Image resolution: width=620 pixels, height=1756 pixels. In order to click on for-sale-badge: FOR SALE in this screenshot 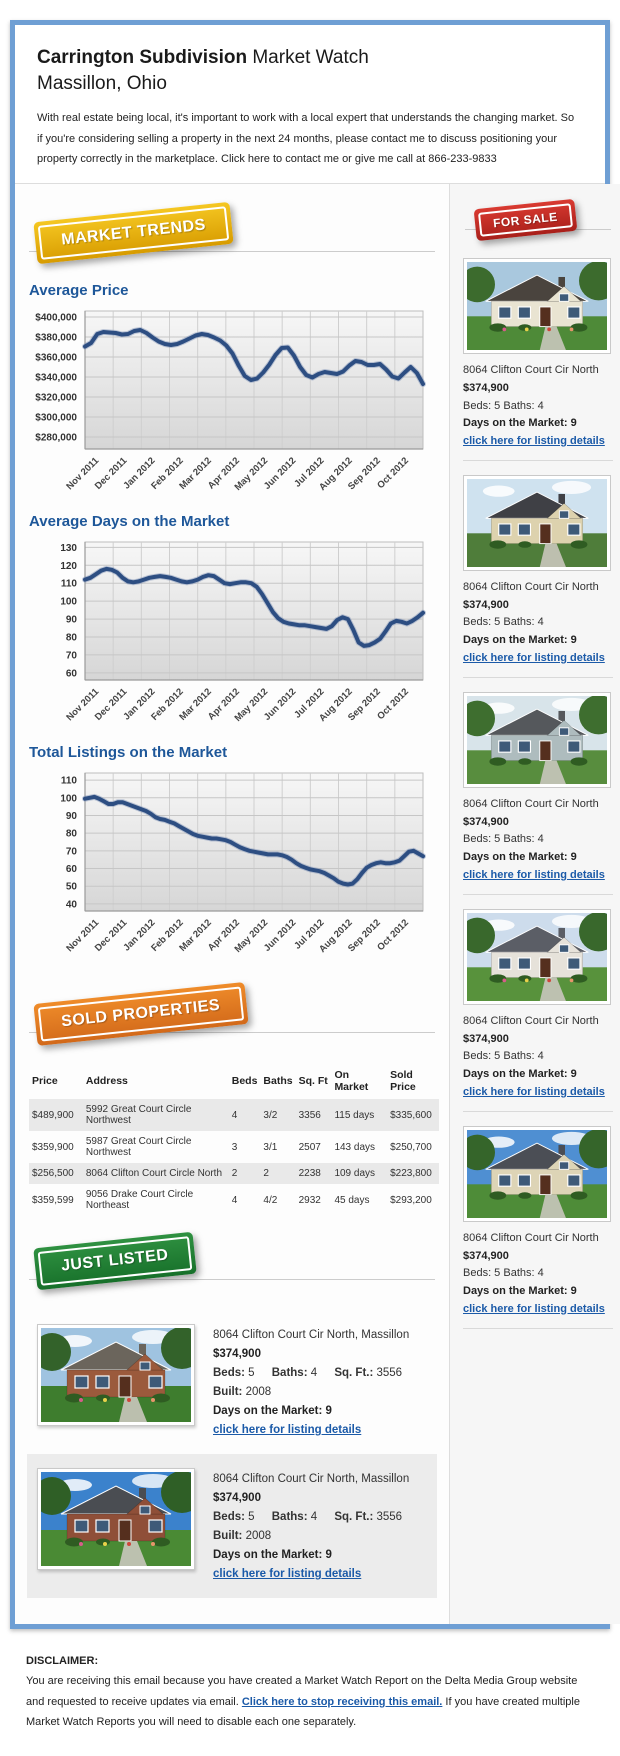, I will do `click(525, 220)`.